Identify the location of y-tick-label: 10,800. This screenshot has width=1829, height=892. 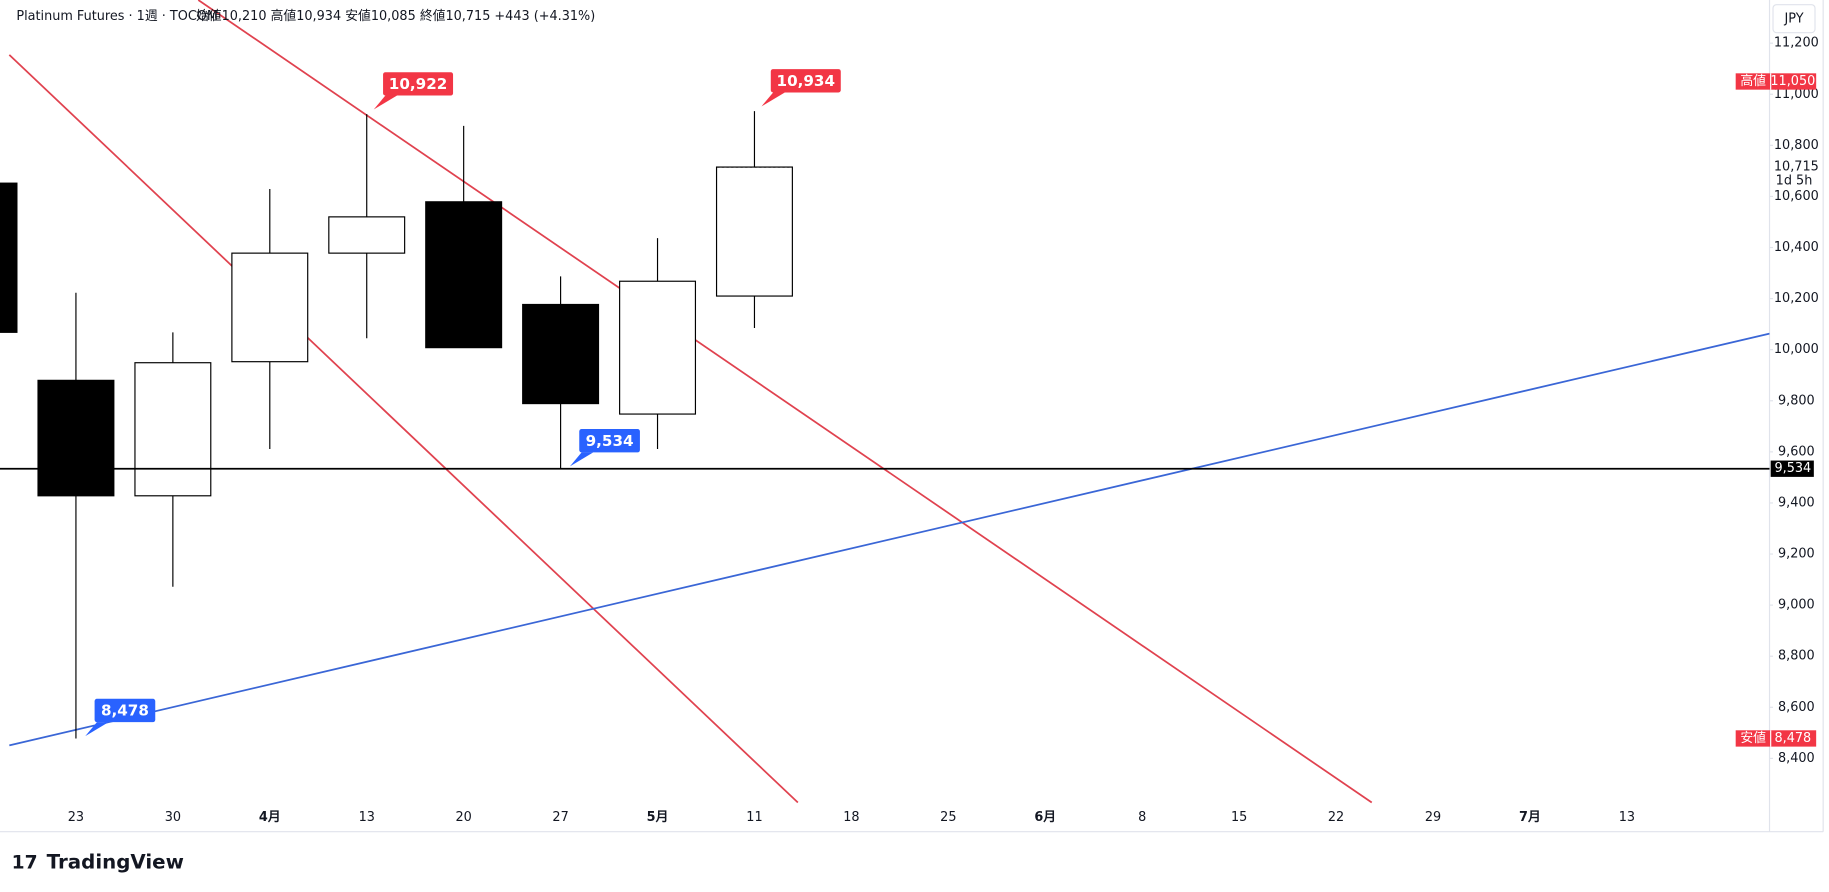
(1796, 145).